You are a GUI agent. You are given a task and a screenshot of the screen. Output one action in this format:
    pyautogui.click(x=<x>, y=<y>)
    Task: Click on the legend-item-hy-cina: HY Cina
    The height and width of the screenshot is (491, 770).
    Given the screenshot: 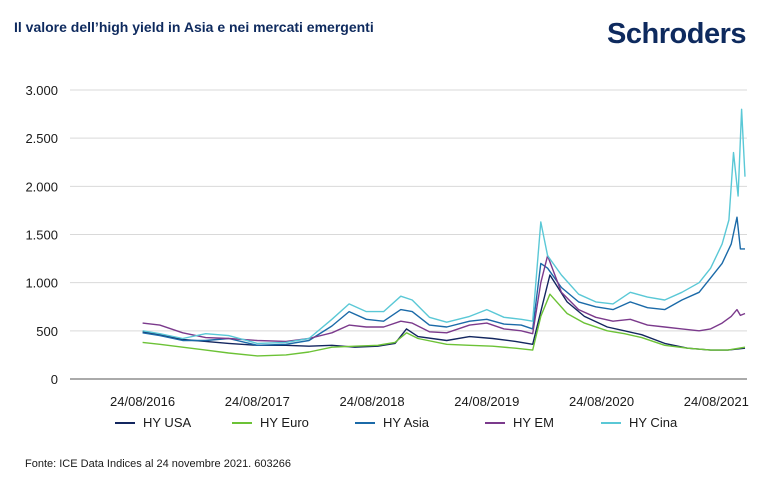 What is the action you would take?
    pyautogui.click(x=639, y=422)
    